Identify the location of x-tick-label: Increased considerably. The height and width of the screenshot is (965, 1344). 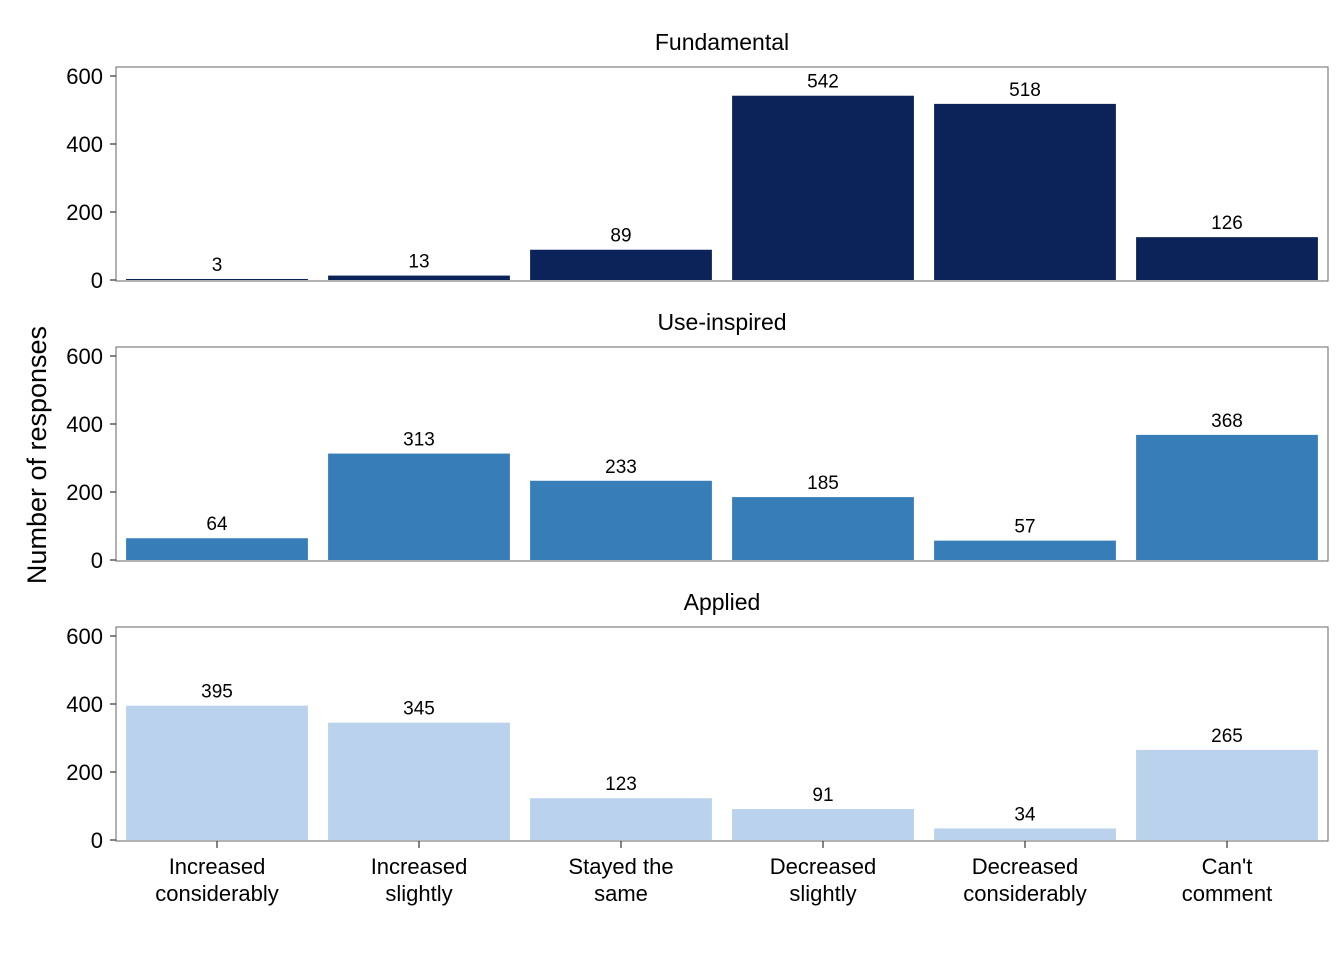
(217, 880).